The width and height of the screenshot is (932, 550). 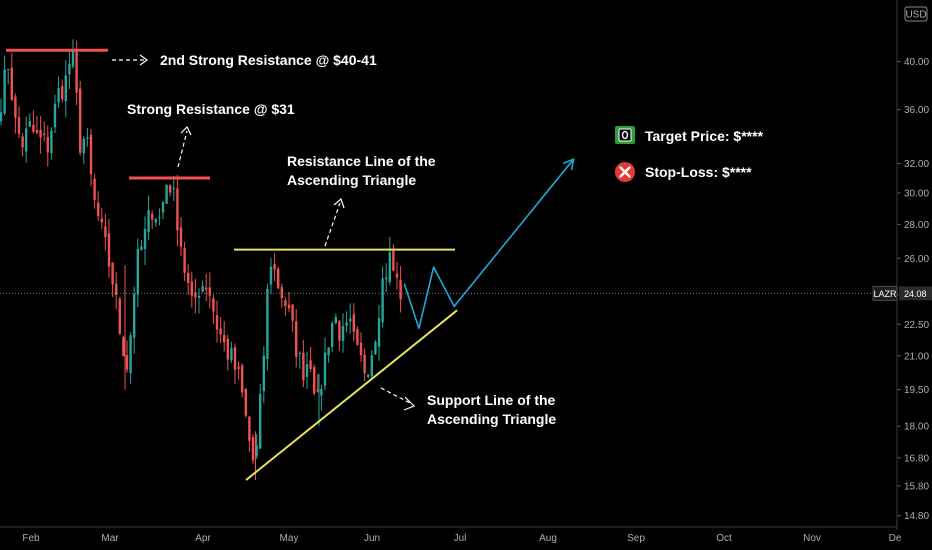 I want to click on target-price-item: Target Price: $****, so click(x=689, y=135).